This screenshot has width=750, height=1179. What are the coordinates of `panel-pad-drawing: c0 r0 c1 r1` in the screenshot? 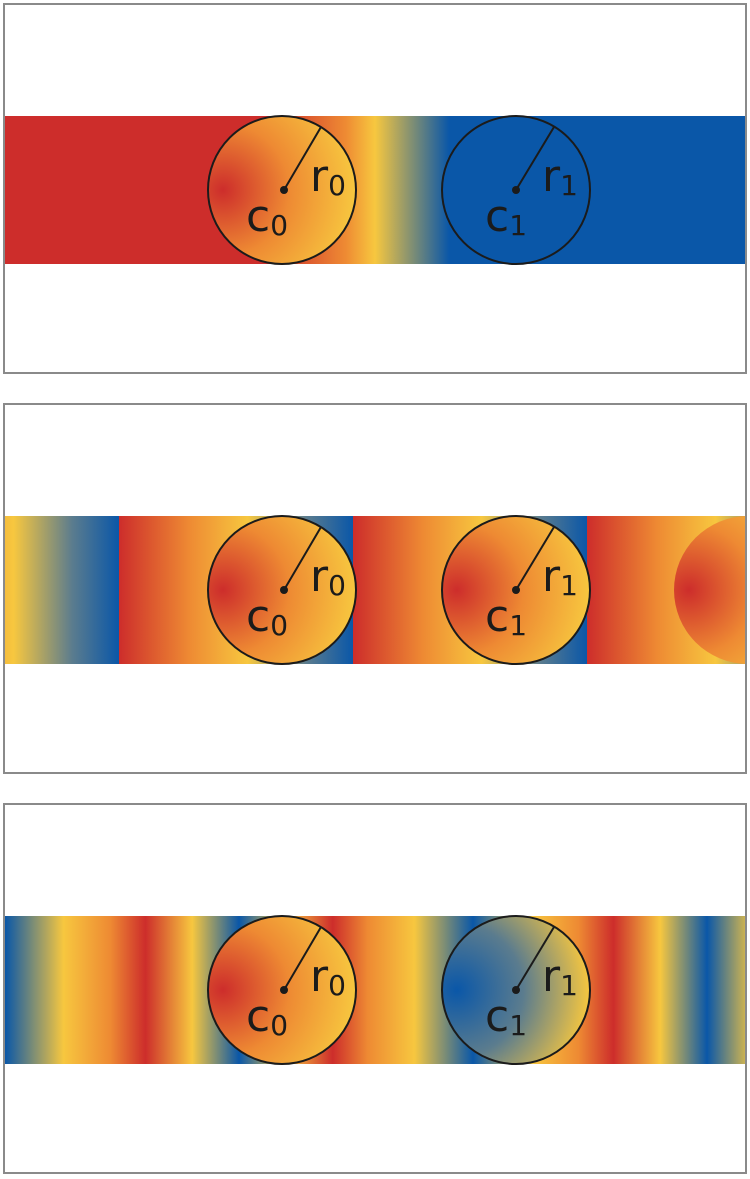 It's located at (375, 190).